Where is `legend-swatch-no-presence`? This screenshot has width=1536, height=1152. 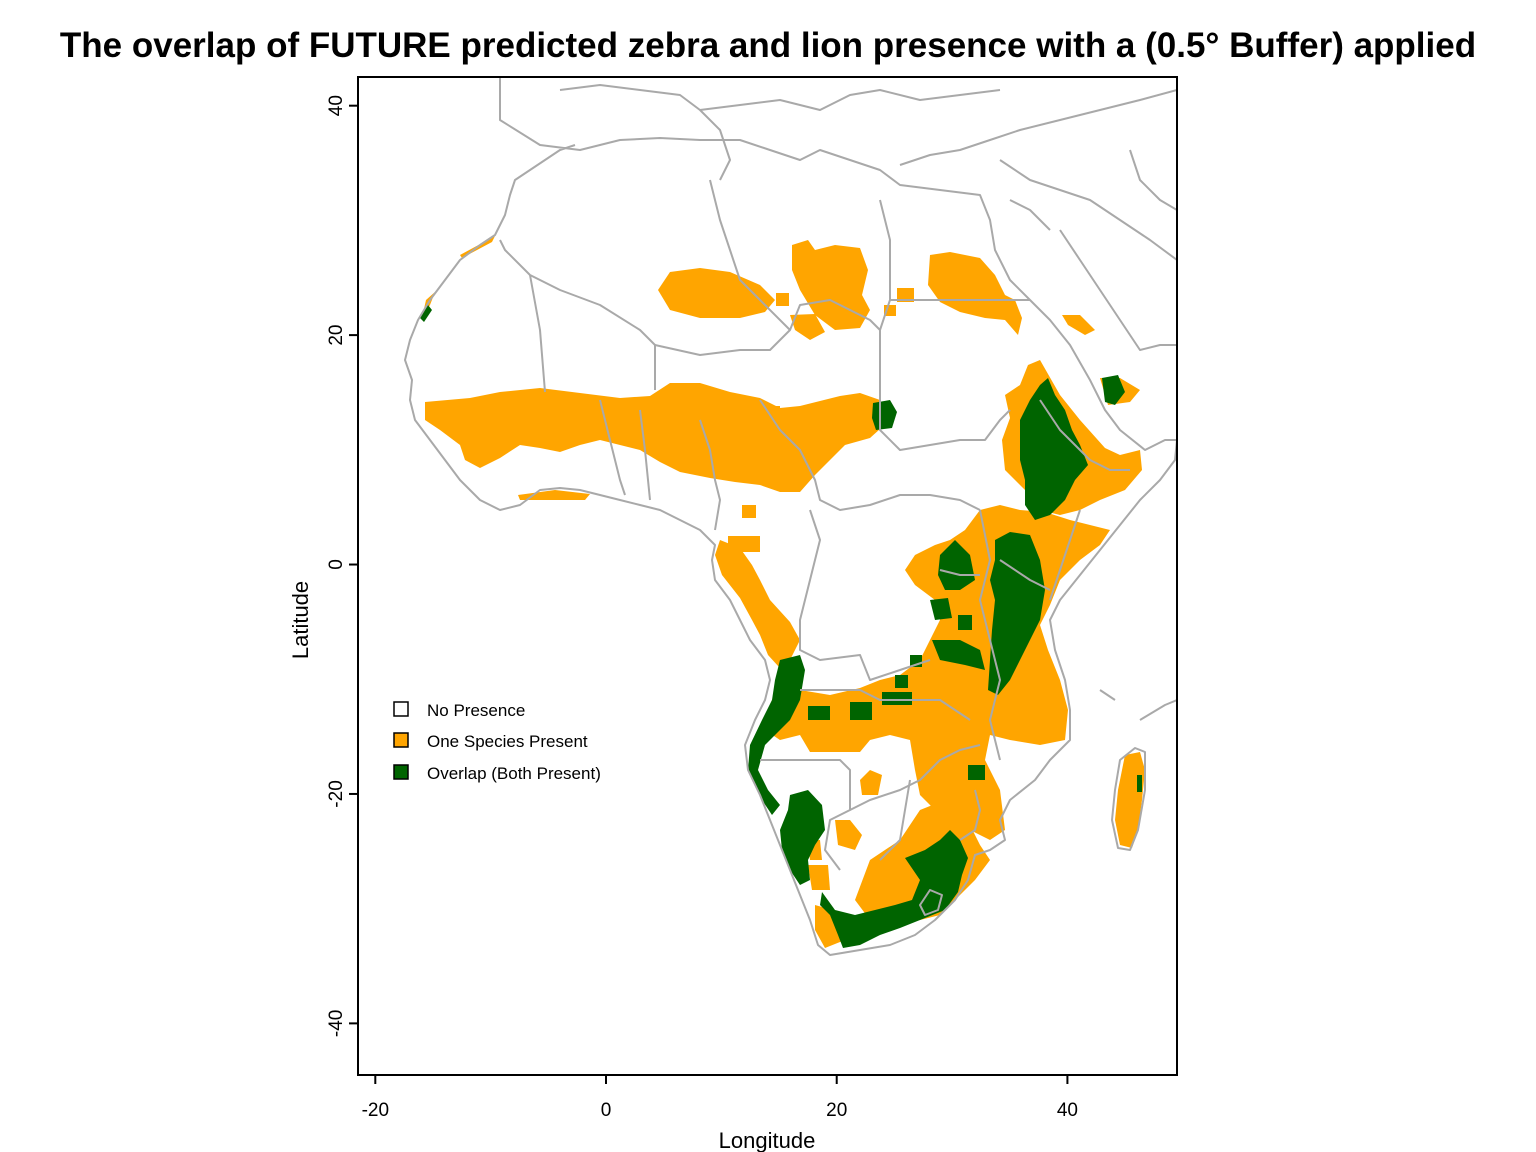 legend-swatch-no-presence is located at coordinates (401, 709).